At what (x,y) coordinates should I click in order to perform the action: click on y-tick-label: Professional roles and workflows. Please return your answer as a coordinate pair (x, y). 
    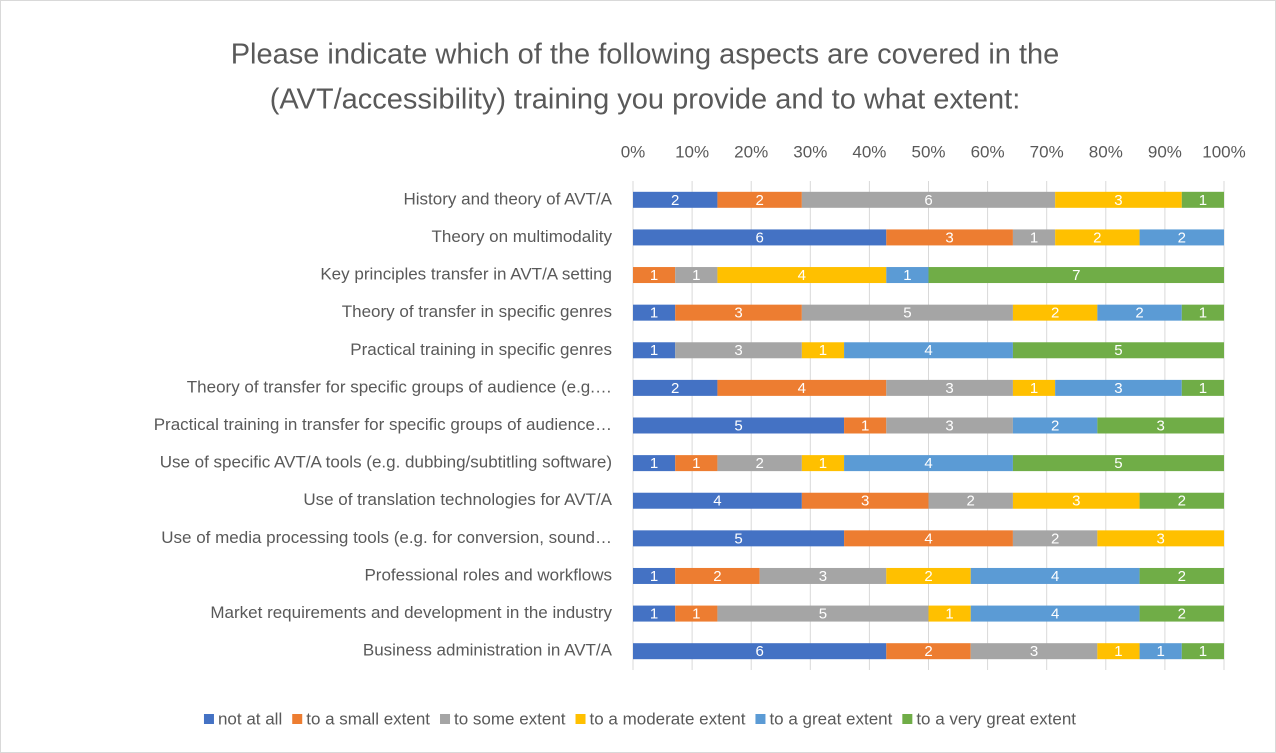
    Looking at the image, I should click on (488, 574).